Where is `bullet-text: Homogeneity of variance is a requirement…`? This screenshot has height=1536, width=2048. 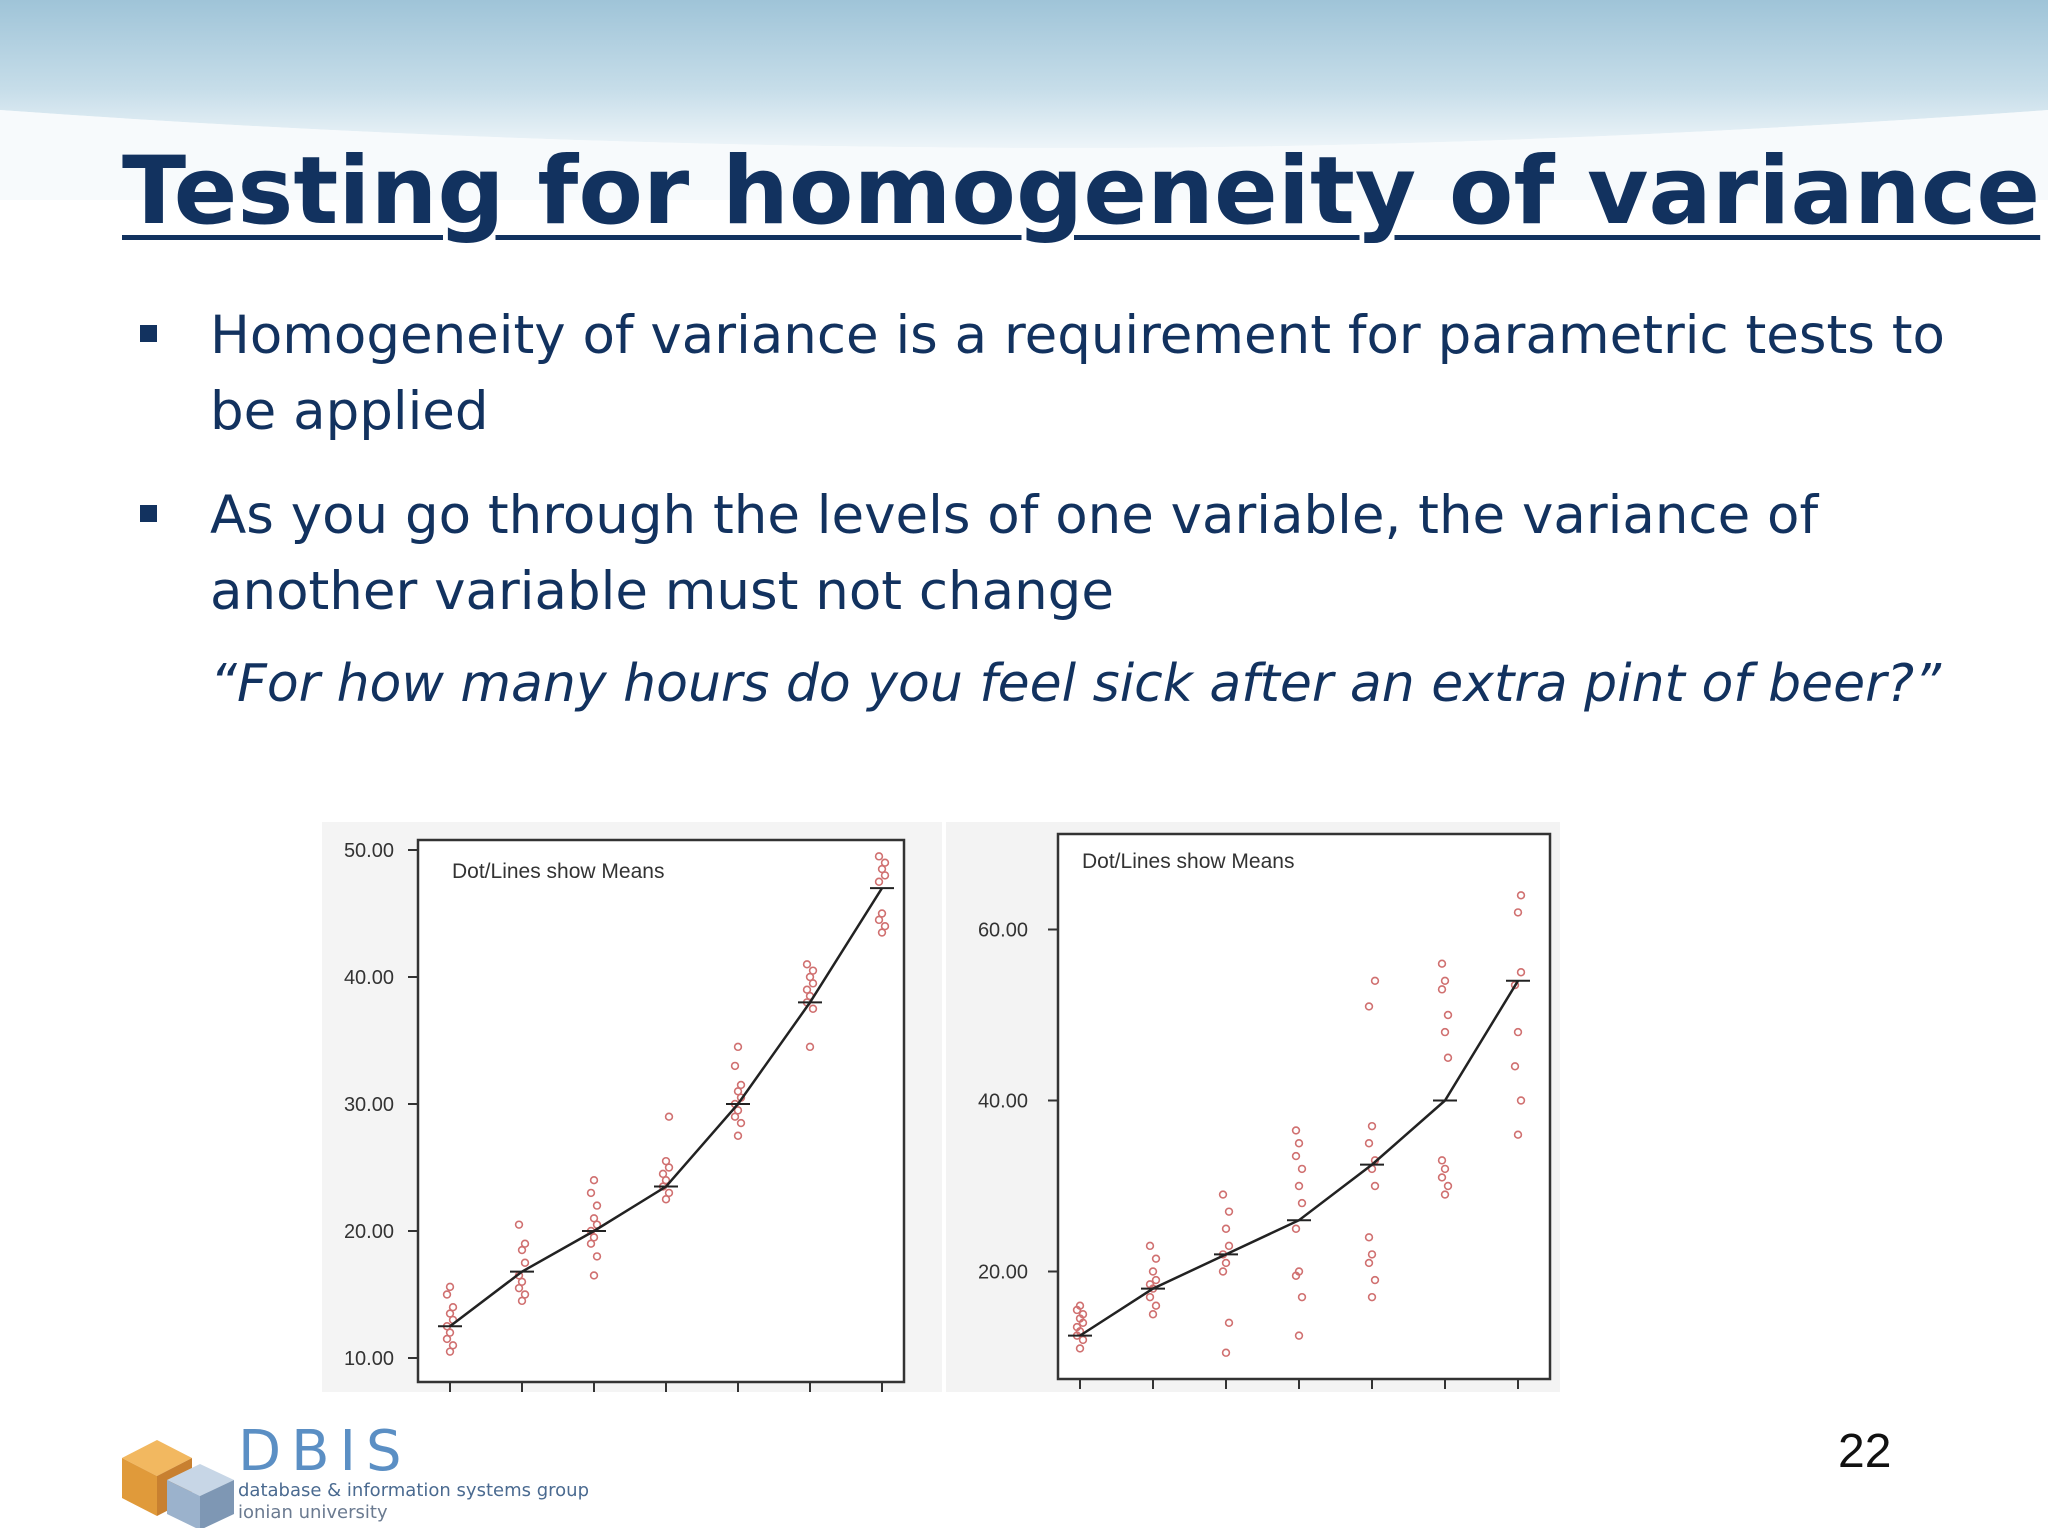
bullet-text: Homogeneity of variance is a requirement… is located at coordinates (1077, 373).